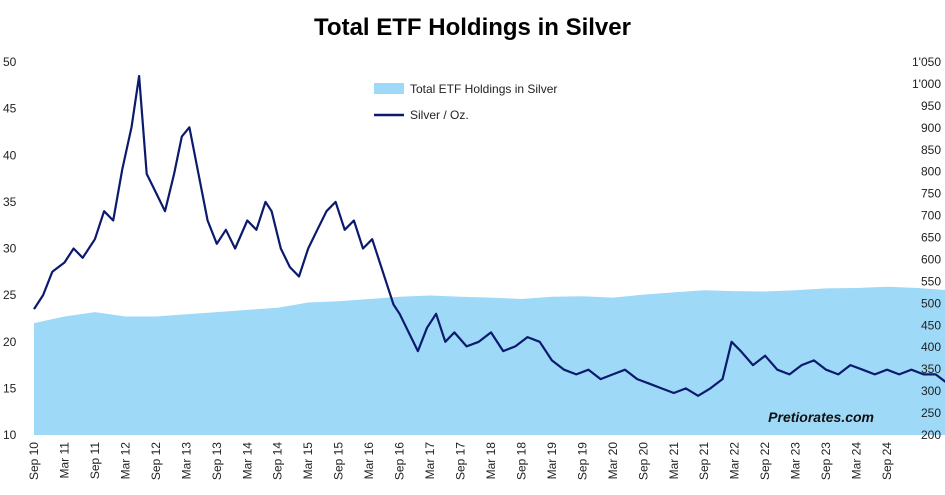 The height and width of the screenshot is (495, 945). Describe the element at coordinates (674, 461) in the screenshot. I see `x-tick-label: Mar 21` at that location.